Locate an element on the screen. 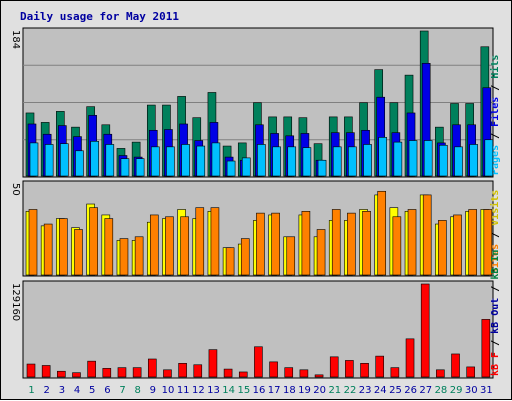 This screenshot has width=512, height=401. y-scale-max-label: 50 is located at coordinates (15, 189).